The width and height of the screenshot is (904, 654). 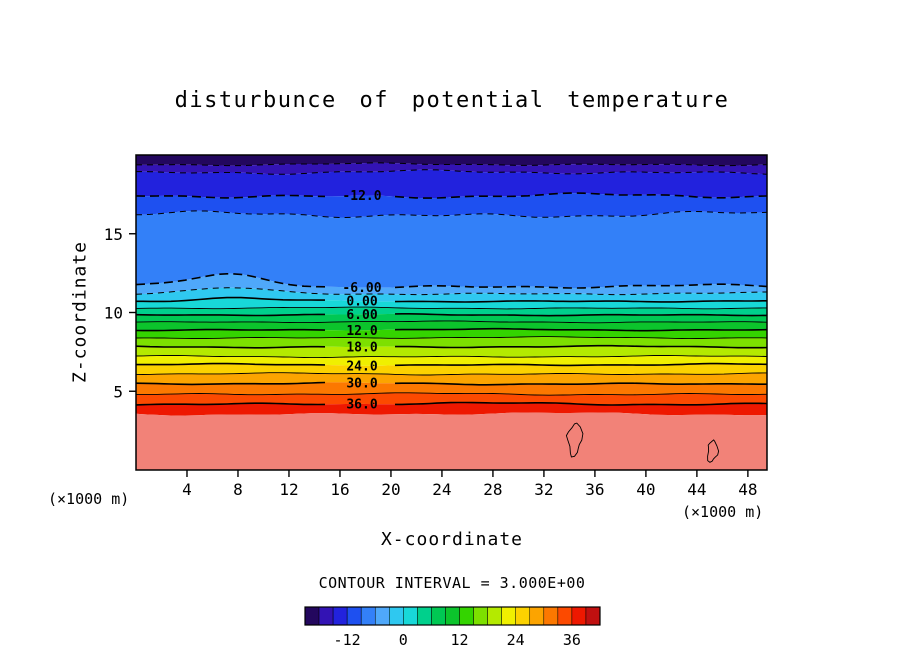 What do you see at coordinates (452, 583) in the screenshot?
I see `contour-interval-label: CONTOUR INTERVAL = 3.000E+00` at bounding box center [452, 583].